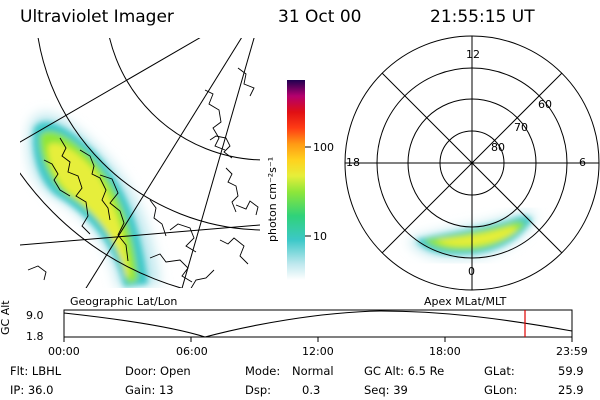 The height and width of the screenshot is (400, 600). Describe the element at coordinates (320, 236) in the screenshot. I see `colorbar-tick-label-10: 10` at that location.